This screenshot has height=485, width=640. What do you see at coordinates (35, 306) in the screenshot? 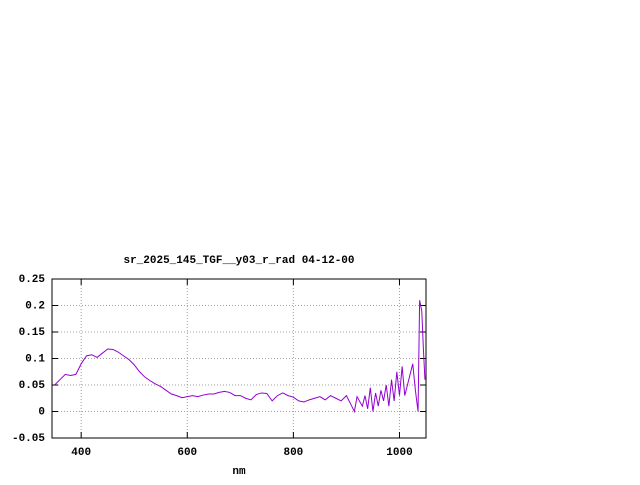
I see `y-tick-label: 0.2` at bounding box center [35, 306].